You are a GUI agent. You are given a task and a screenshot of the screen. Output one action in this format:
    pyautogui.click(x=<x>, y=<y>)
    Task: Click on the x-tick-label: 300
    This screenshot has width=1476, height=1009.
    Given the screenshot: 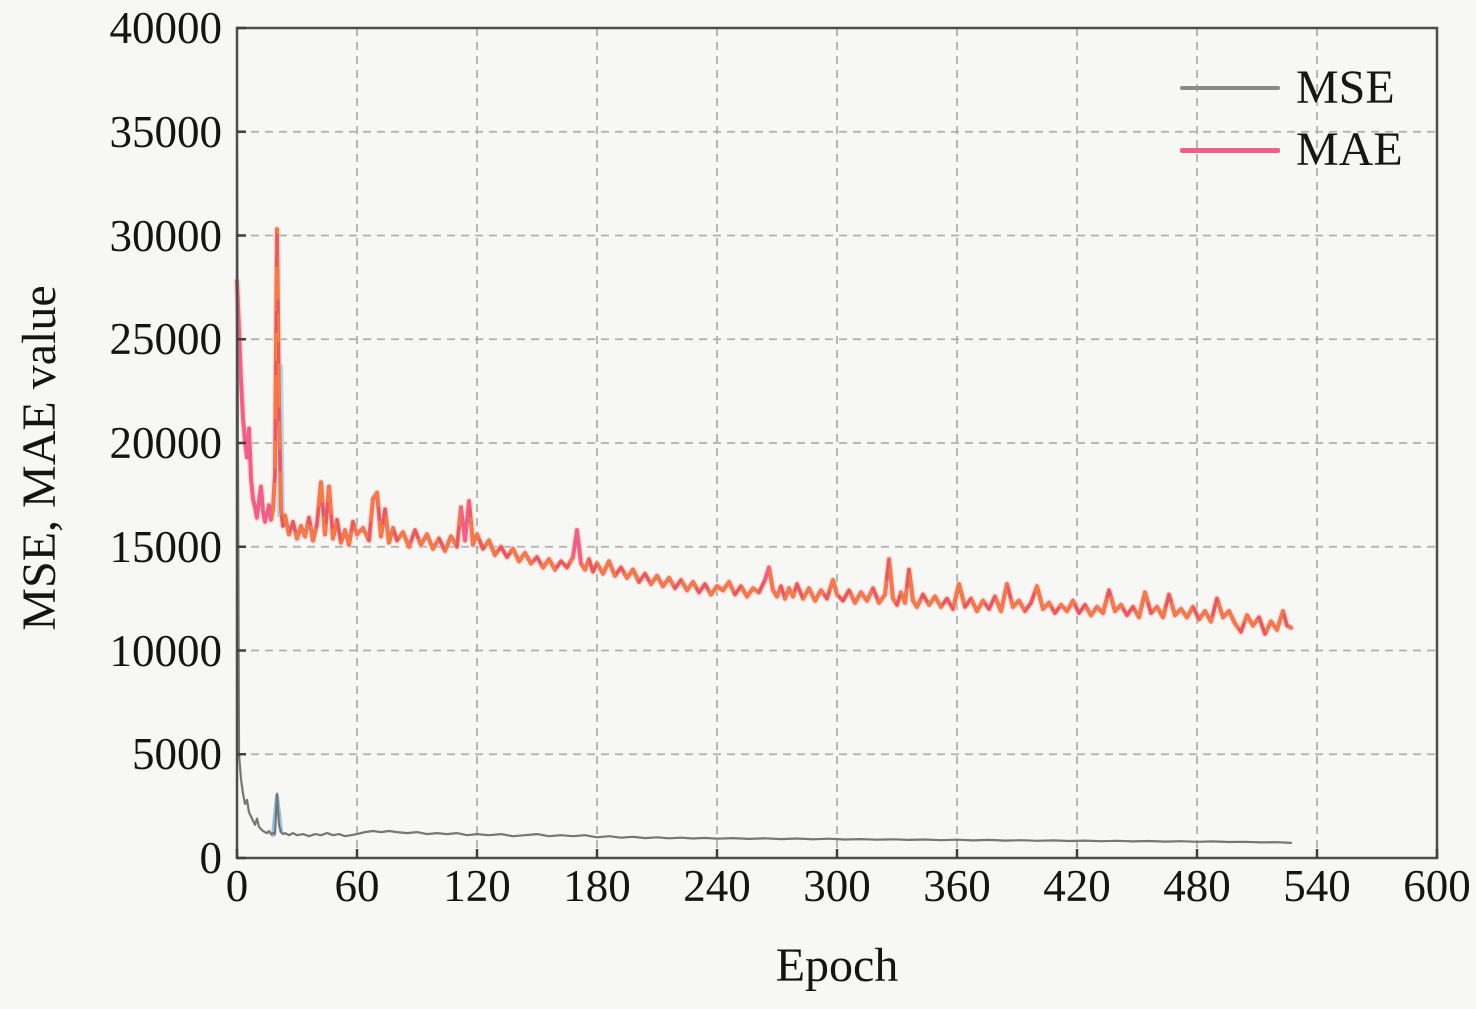 What is the action you would take?
    pyautogui.click(x=837, y=886)
    